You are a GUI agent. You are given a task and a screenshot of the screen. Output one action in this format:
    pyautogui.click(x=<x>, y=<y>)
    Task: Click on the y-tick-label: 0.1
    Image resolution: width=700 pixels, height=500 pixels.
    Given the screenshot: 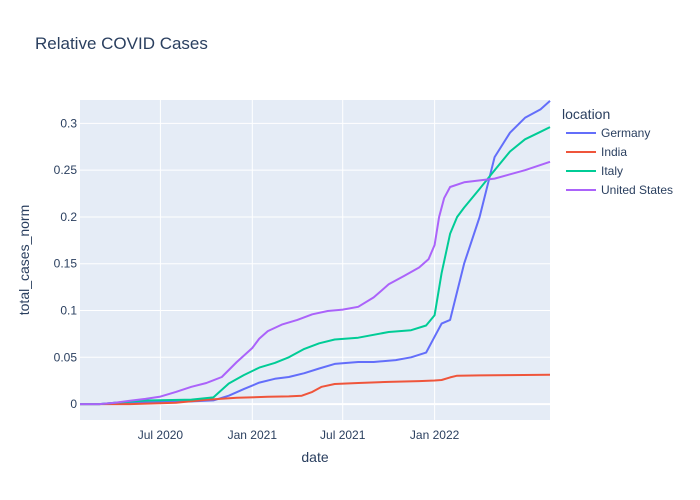 What is the action you would take?
    pyautogui.click(x=68, y=311)
    